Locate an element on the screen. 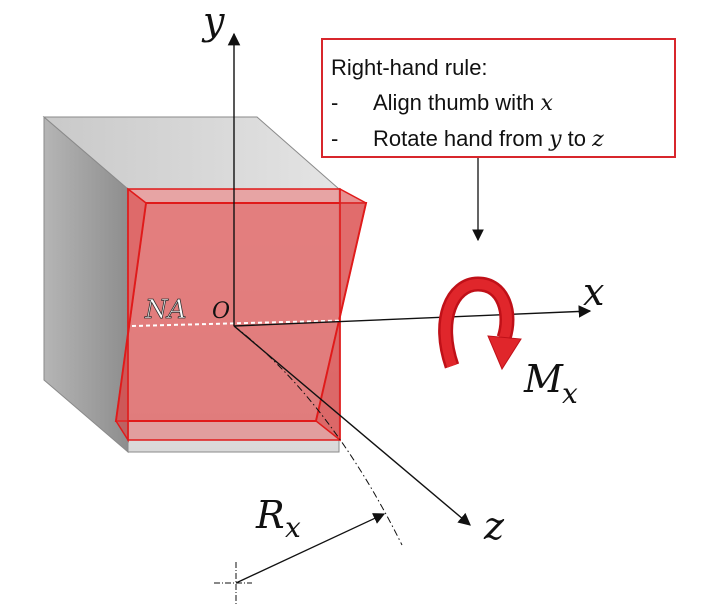 Image resolution: width=711 pixels, height=610 pixels. origin-label: O is located at coordinates (221, 311).